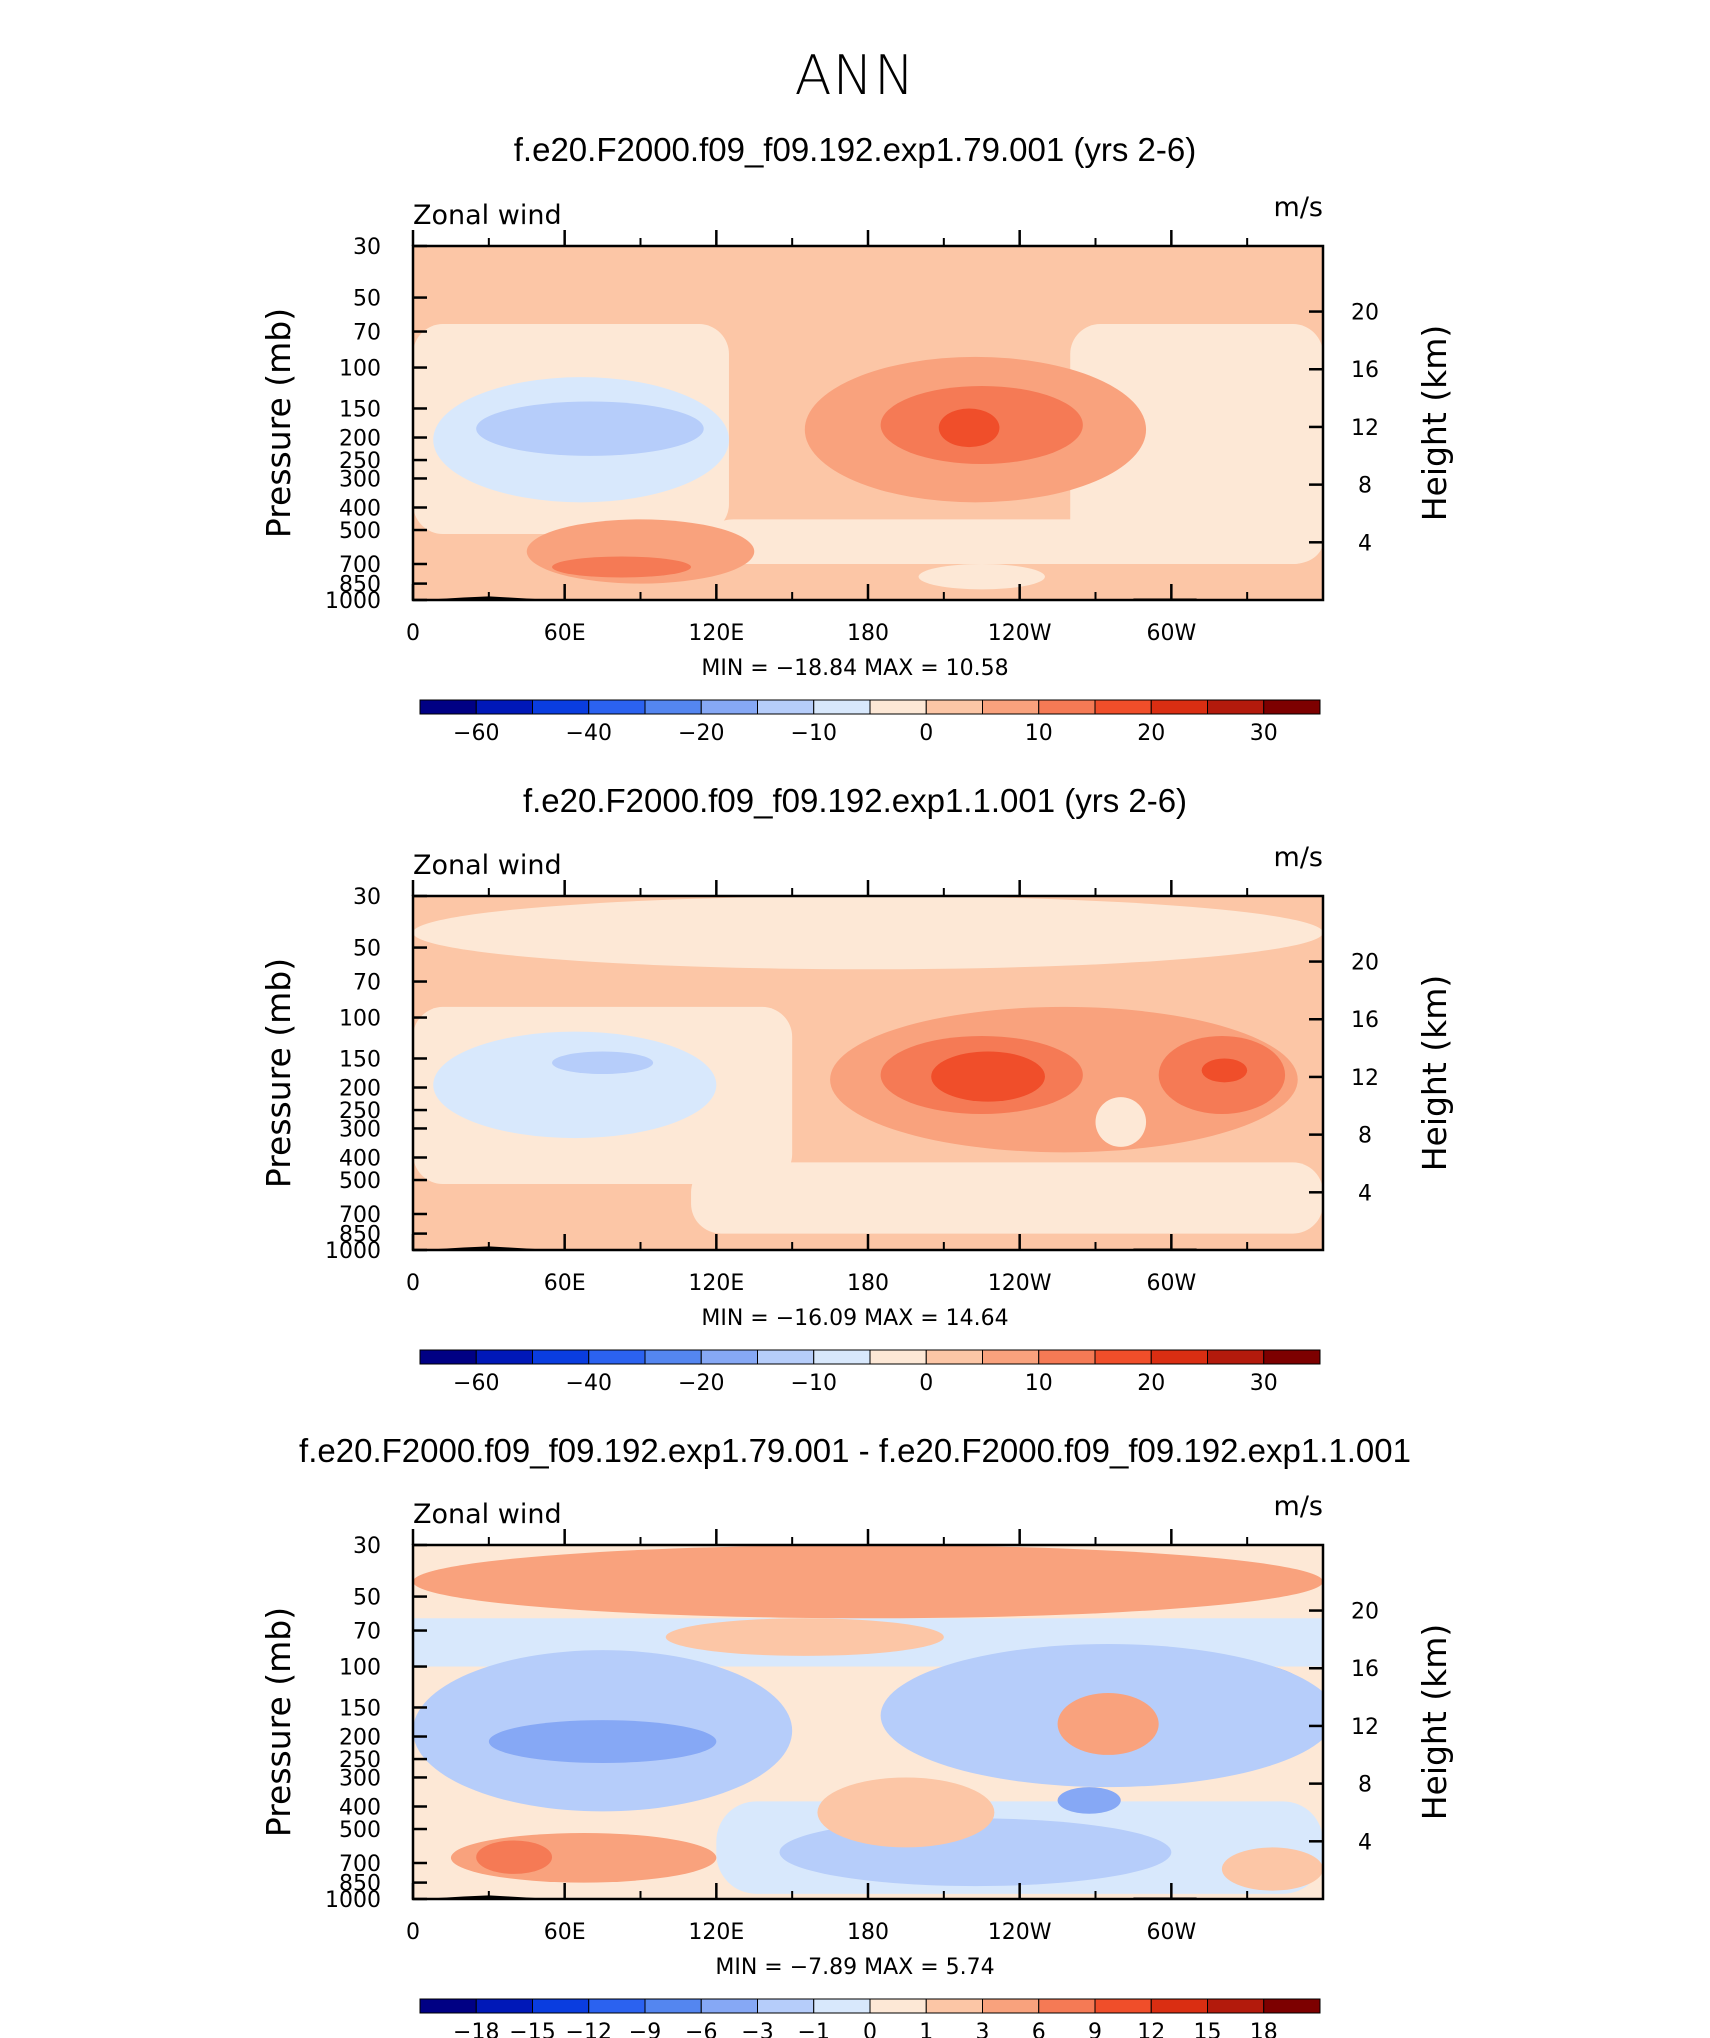 This screenshot has width=1710, height=2038. I want to click on y-tick-label: 30, so click(367, 1546).